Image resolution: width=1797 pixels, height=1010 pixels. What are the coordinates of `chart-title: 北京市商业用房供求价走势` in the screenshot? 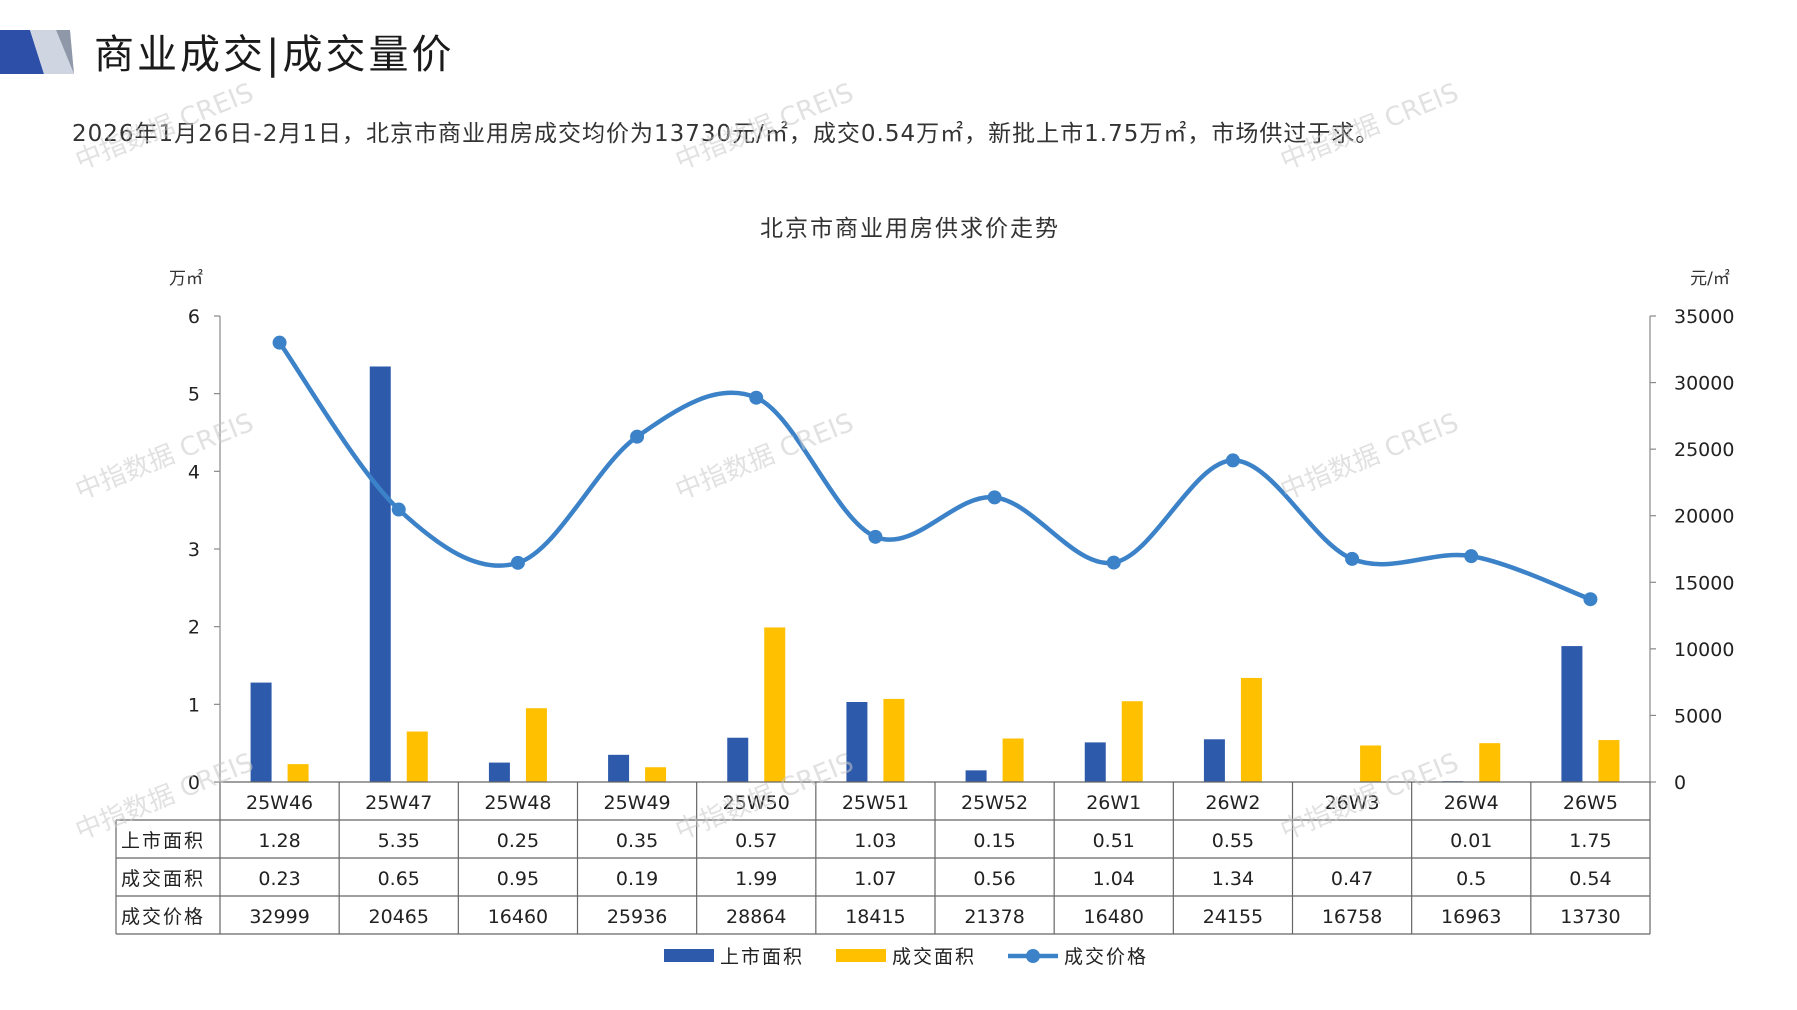 It's located at (910, 229).